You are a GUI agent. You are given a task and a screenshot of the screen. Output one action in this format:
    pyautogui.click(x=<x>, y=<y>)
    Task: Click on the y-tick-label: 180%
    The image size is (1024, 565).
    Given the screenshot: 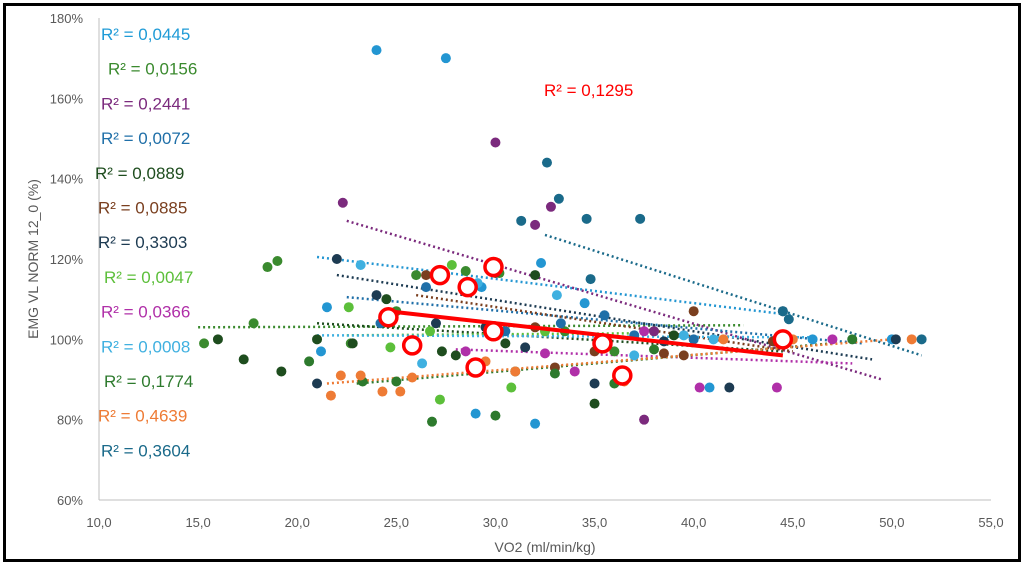 What is the action you would take?
    pyautogui.click(x=67, y=18)
    